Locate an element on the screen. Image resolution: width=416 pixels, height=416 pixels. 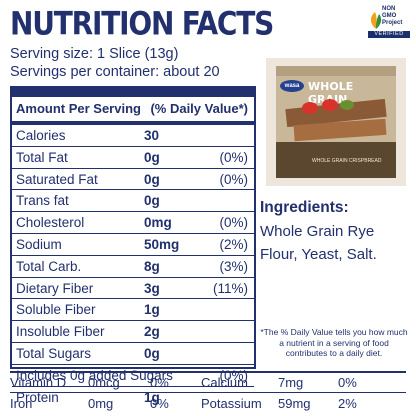
servings-per-container: Servings per container: about 20 is located at coordinates (115, 72).